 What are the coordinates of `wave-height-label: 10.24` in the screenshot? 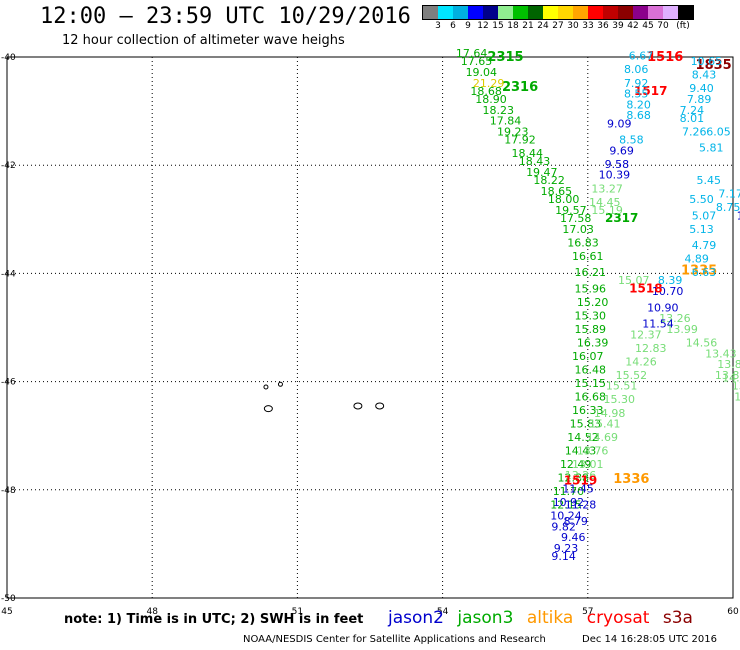 It's located at (566, 516).